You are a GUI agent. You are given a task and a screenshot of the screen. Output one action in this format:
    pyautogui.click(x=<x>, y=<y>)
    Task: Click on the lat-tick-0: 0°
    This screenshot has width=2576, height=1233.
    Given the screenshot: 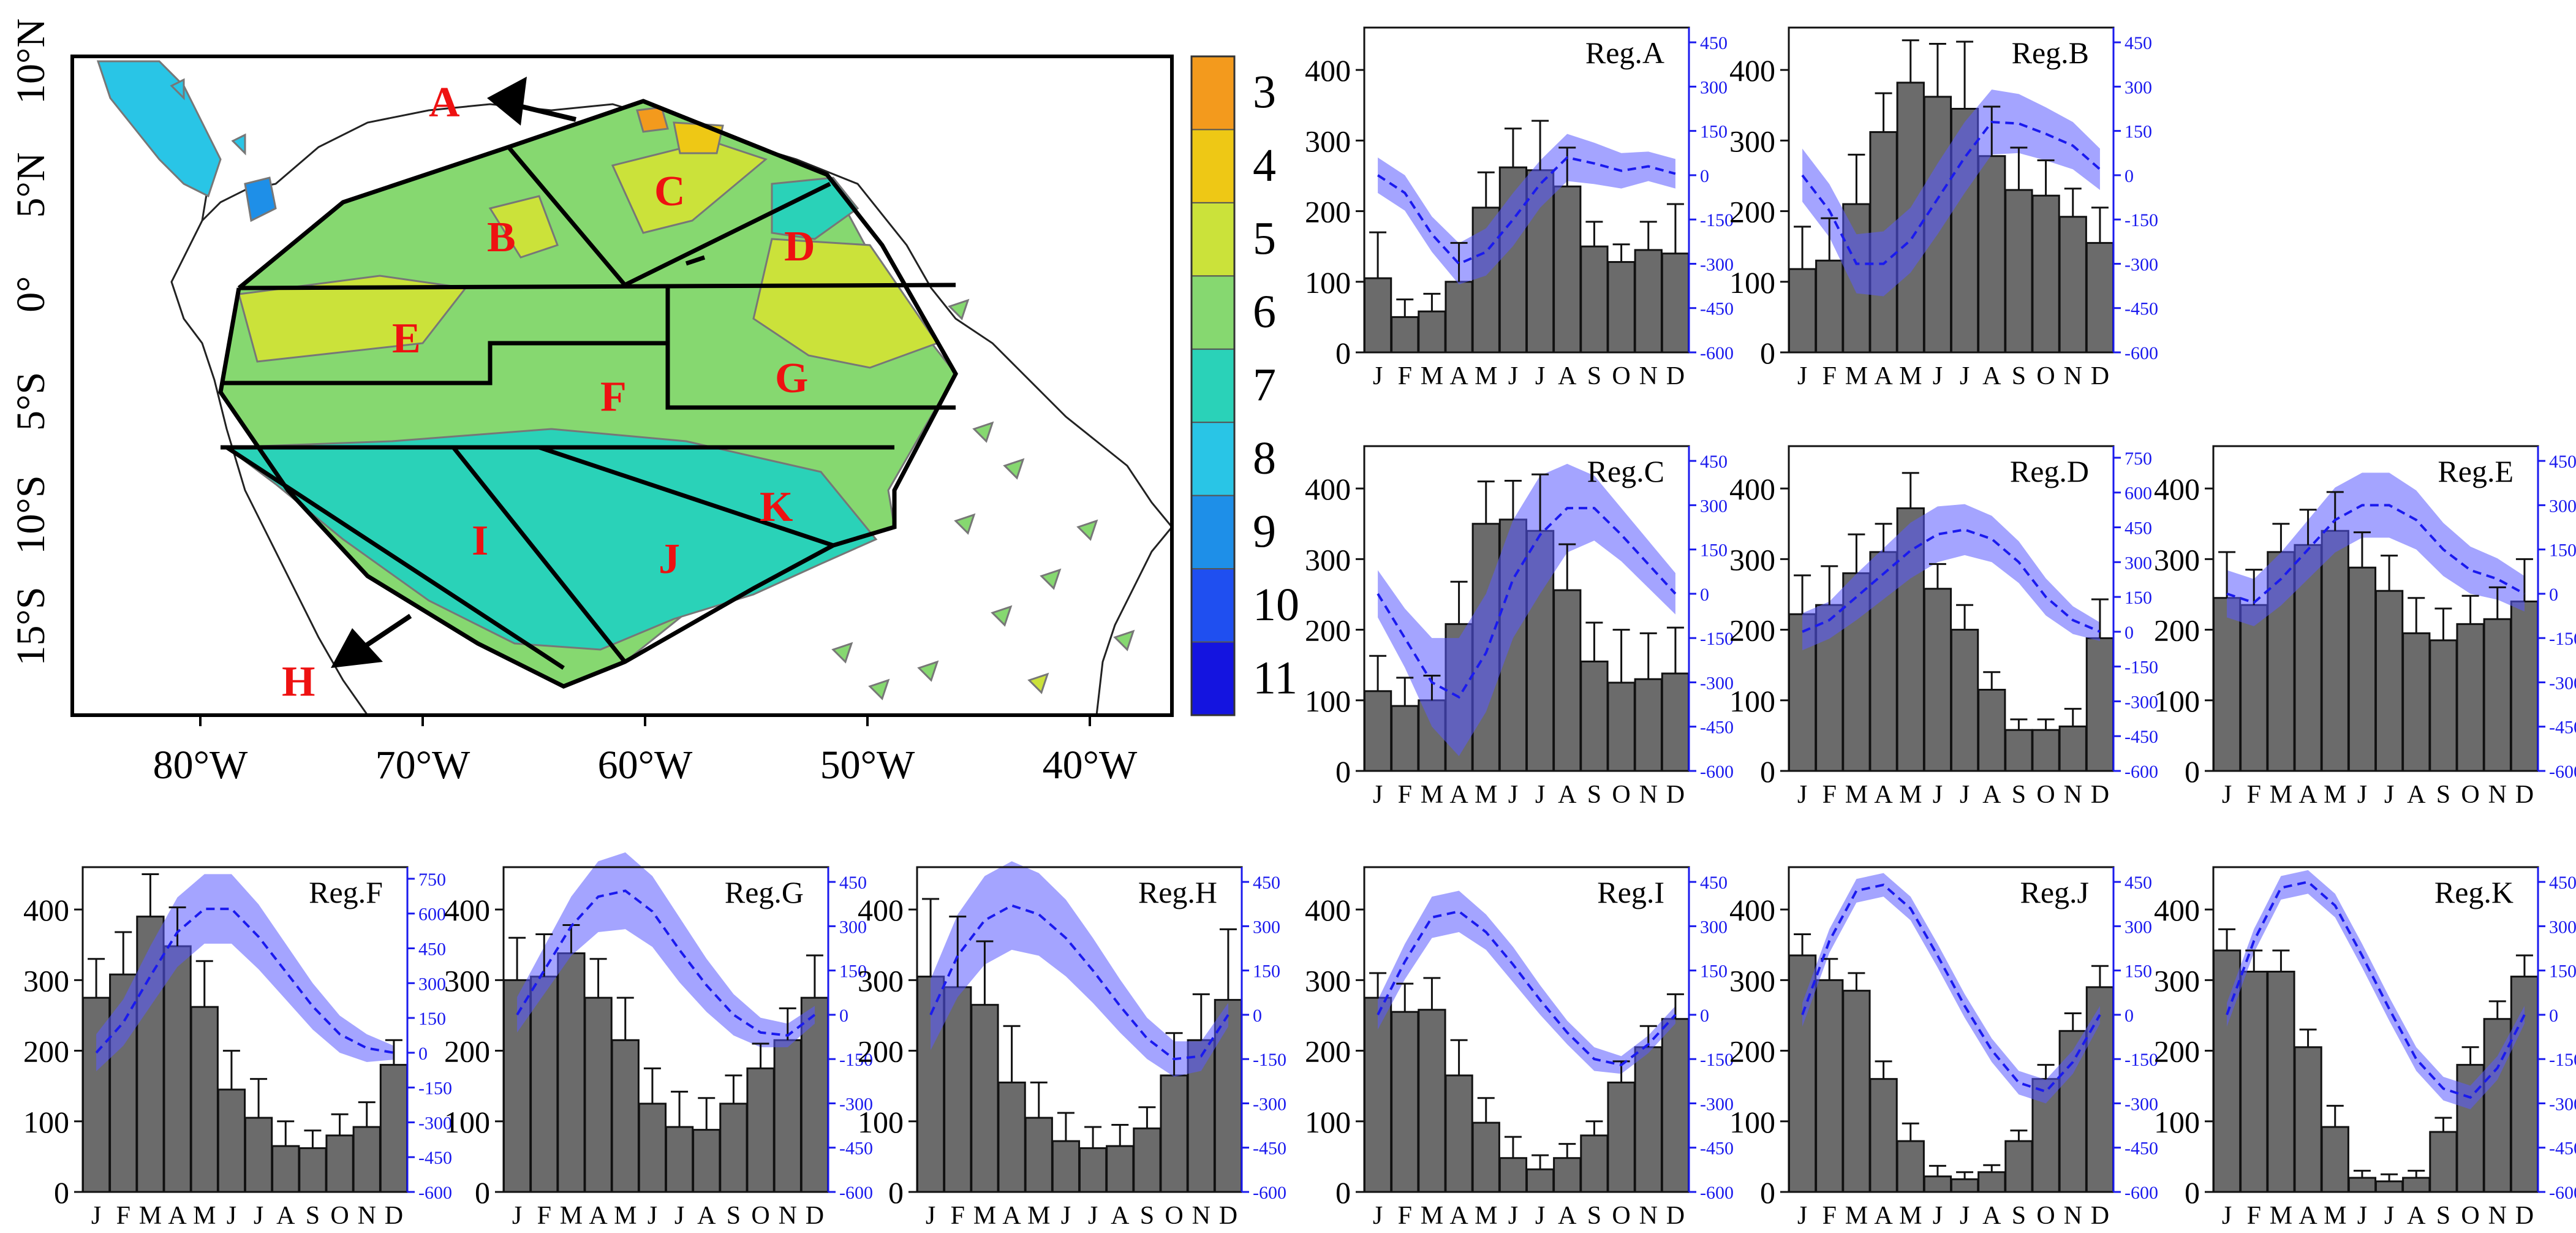 What is the action you would take?
    pyautogui.click(x=31, y=294)
    